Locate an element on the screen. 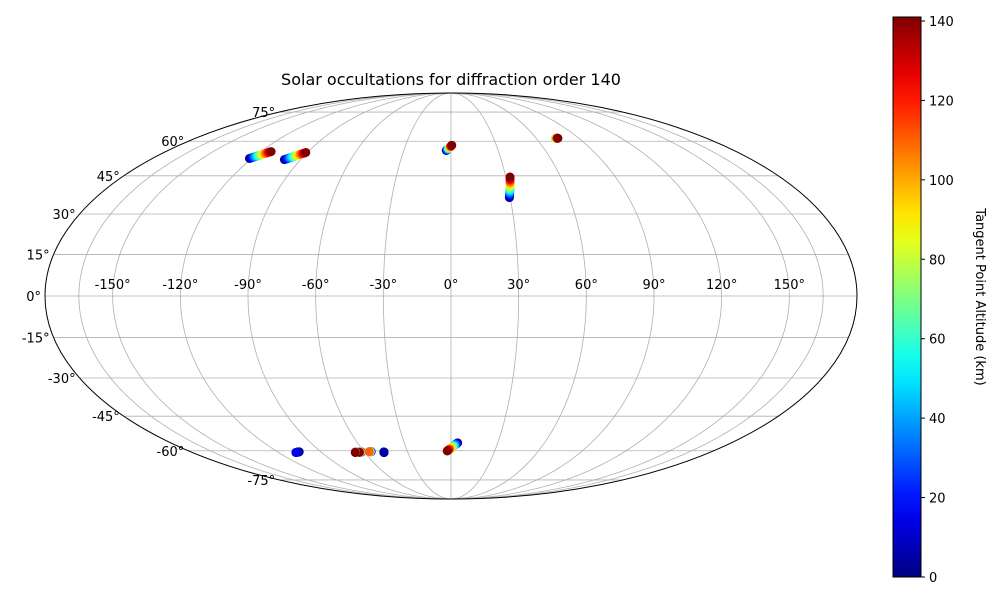 This screenshot has height=600, width=1000. latitude-tick-label: -45° is located at coordinates (106, 417).